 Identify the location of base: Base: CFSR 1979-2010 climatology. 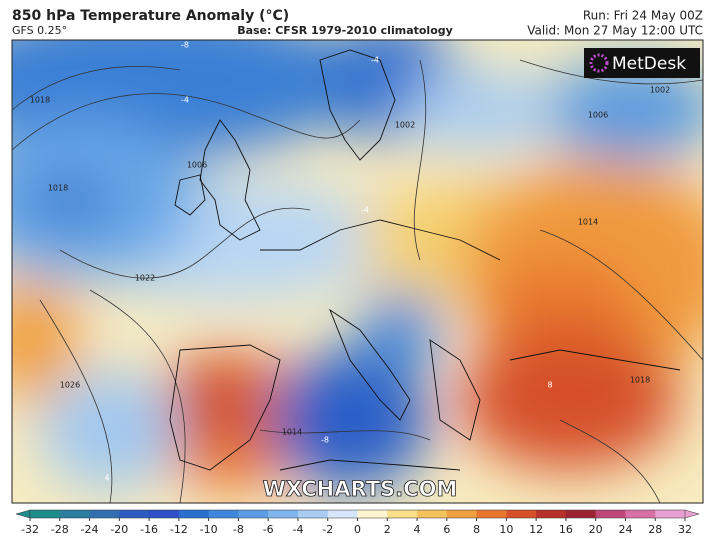
(345, 30).